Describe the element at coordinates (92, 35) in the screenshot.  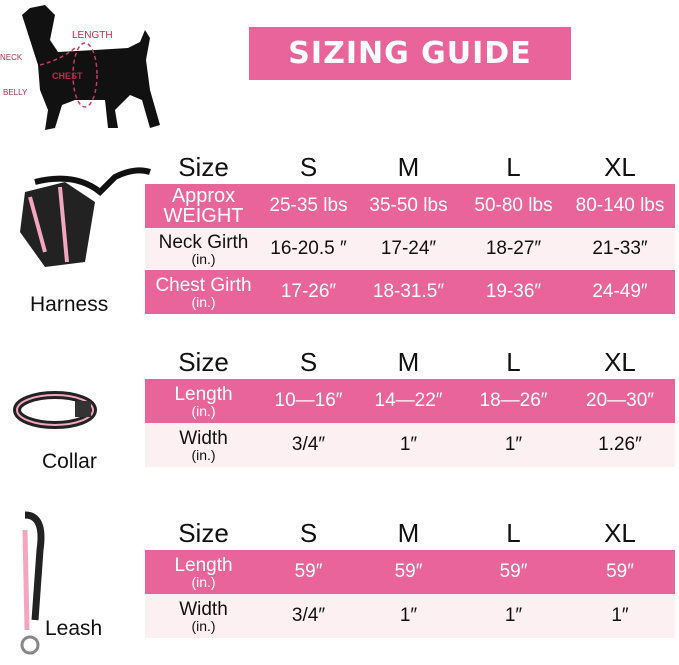
I see `diagram-label-length: LENGTH` at that location.